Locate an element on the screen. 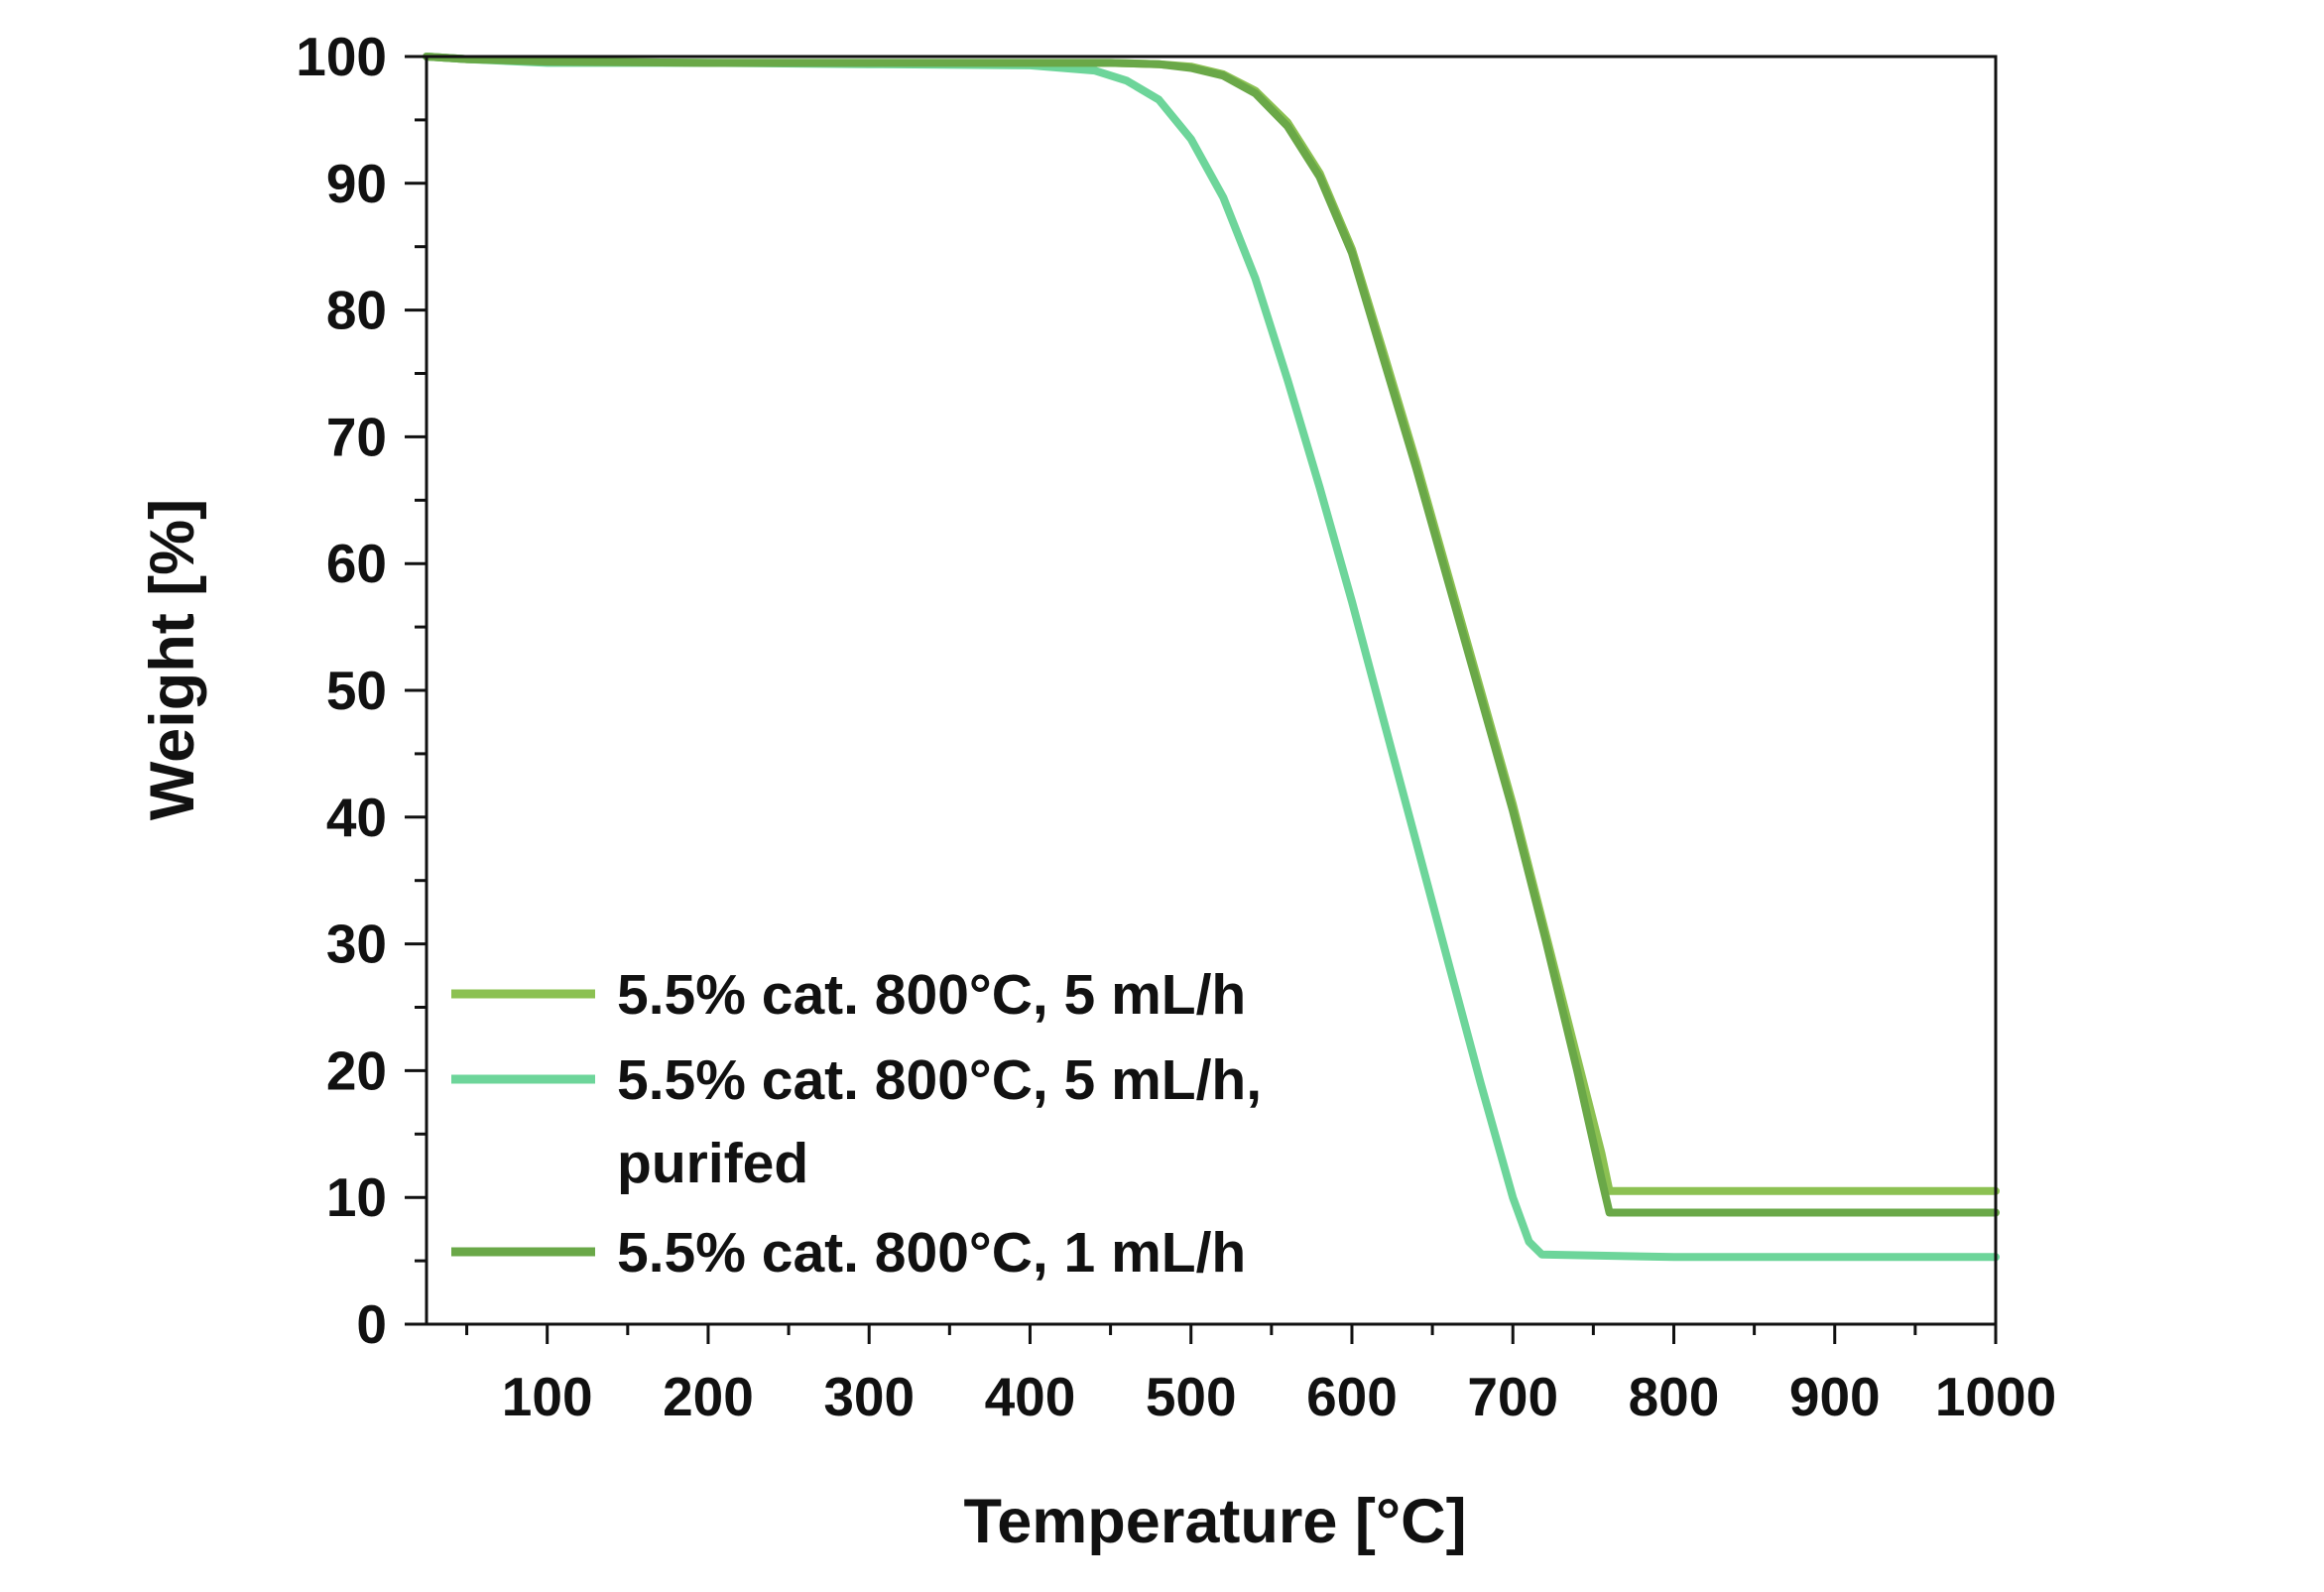  y-tick-label: 40 is located at coordinates (357, 817).